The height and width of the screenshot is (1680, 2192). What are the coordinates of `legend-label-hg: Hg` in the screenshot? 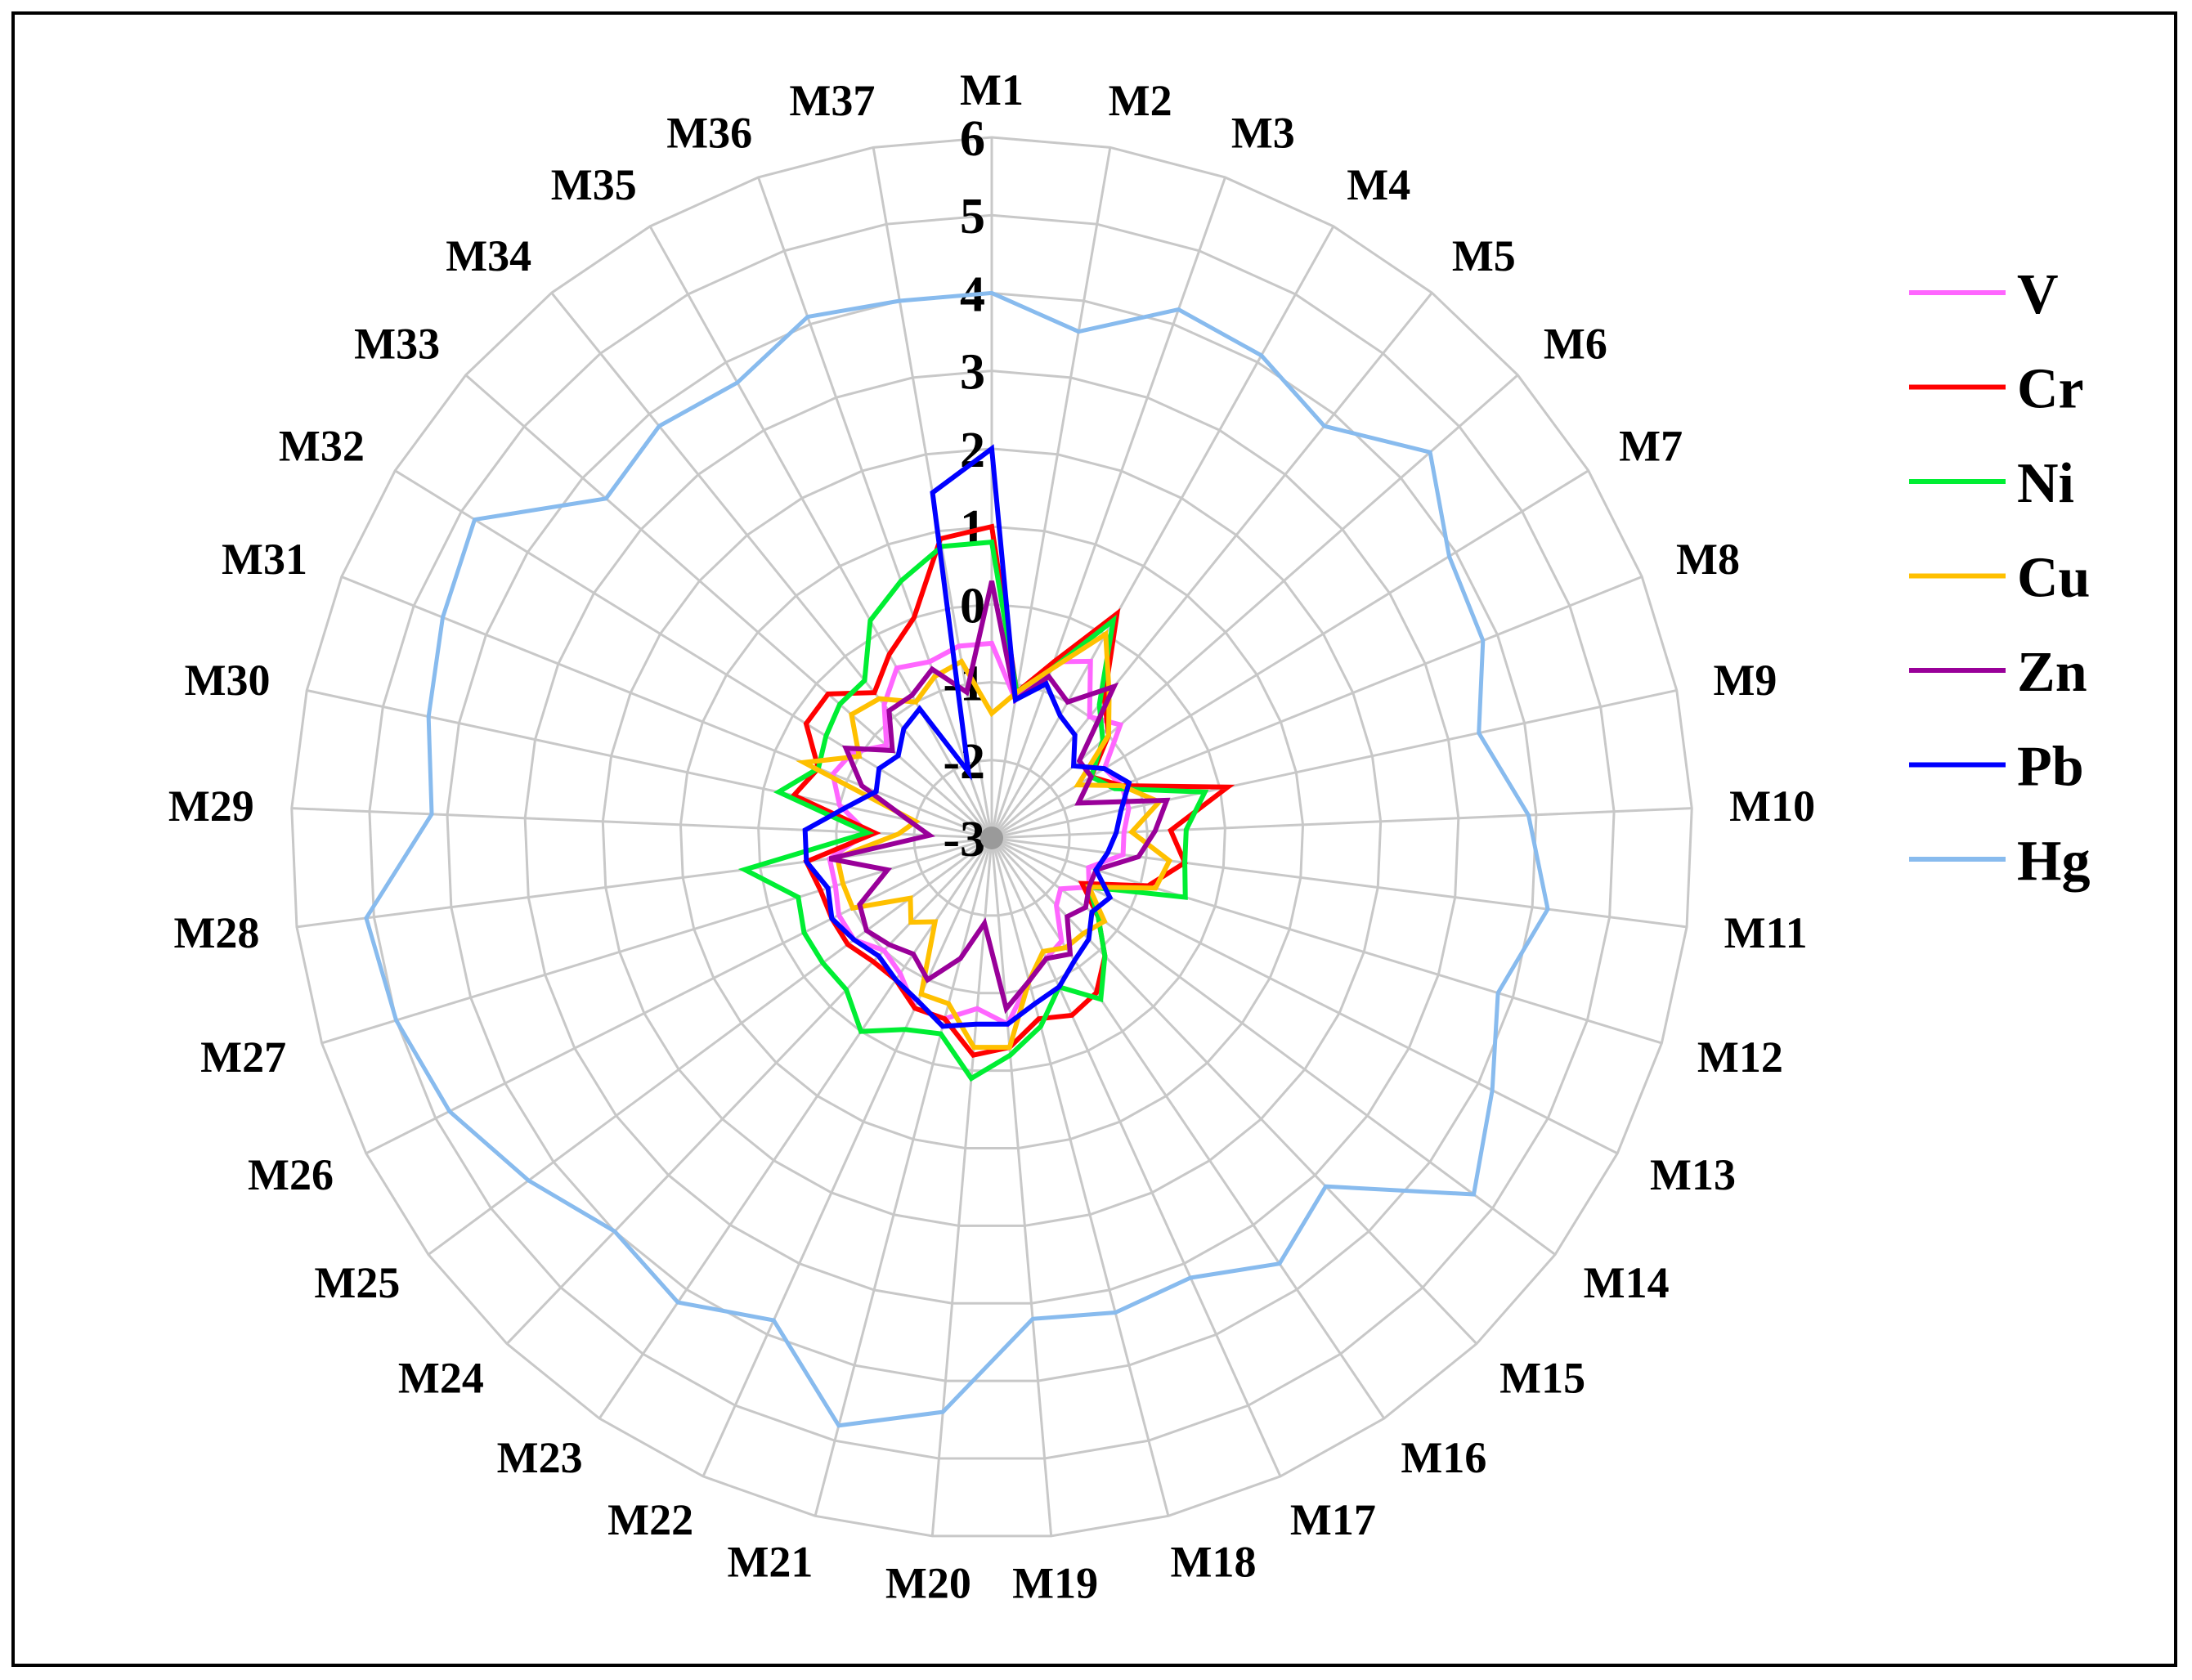 It's located at (2053, 862).